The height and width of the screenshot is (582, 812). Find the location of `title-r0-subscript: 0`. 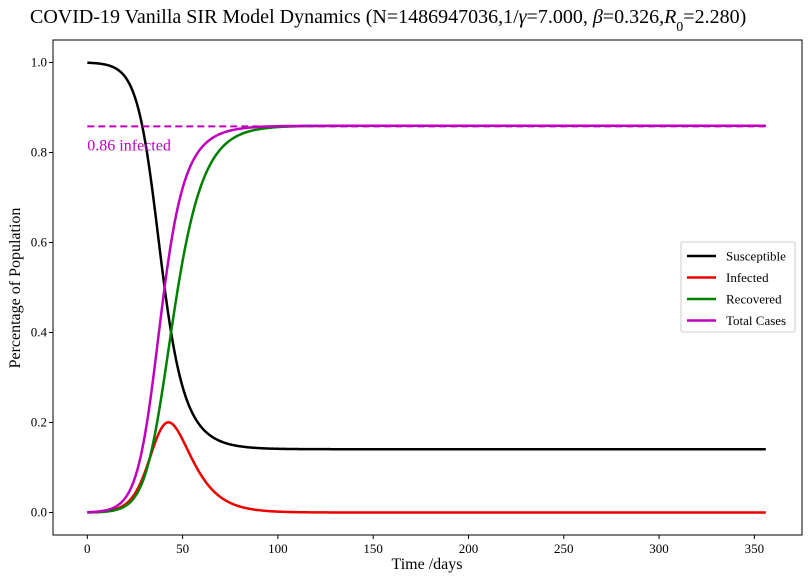

title-r0-subscript: 0 is located at coordinates (679, 27).